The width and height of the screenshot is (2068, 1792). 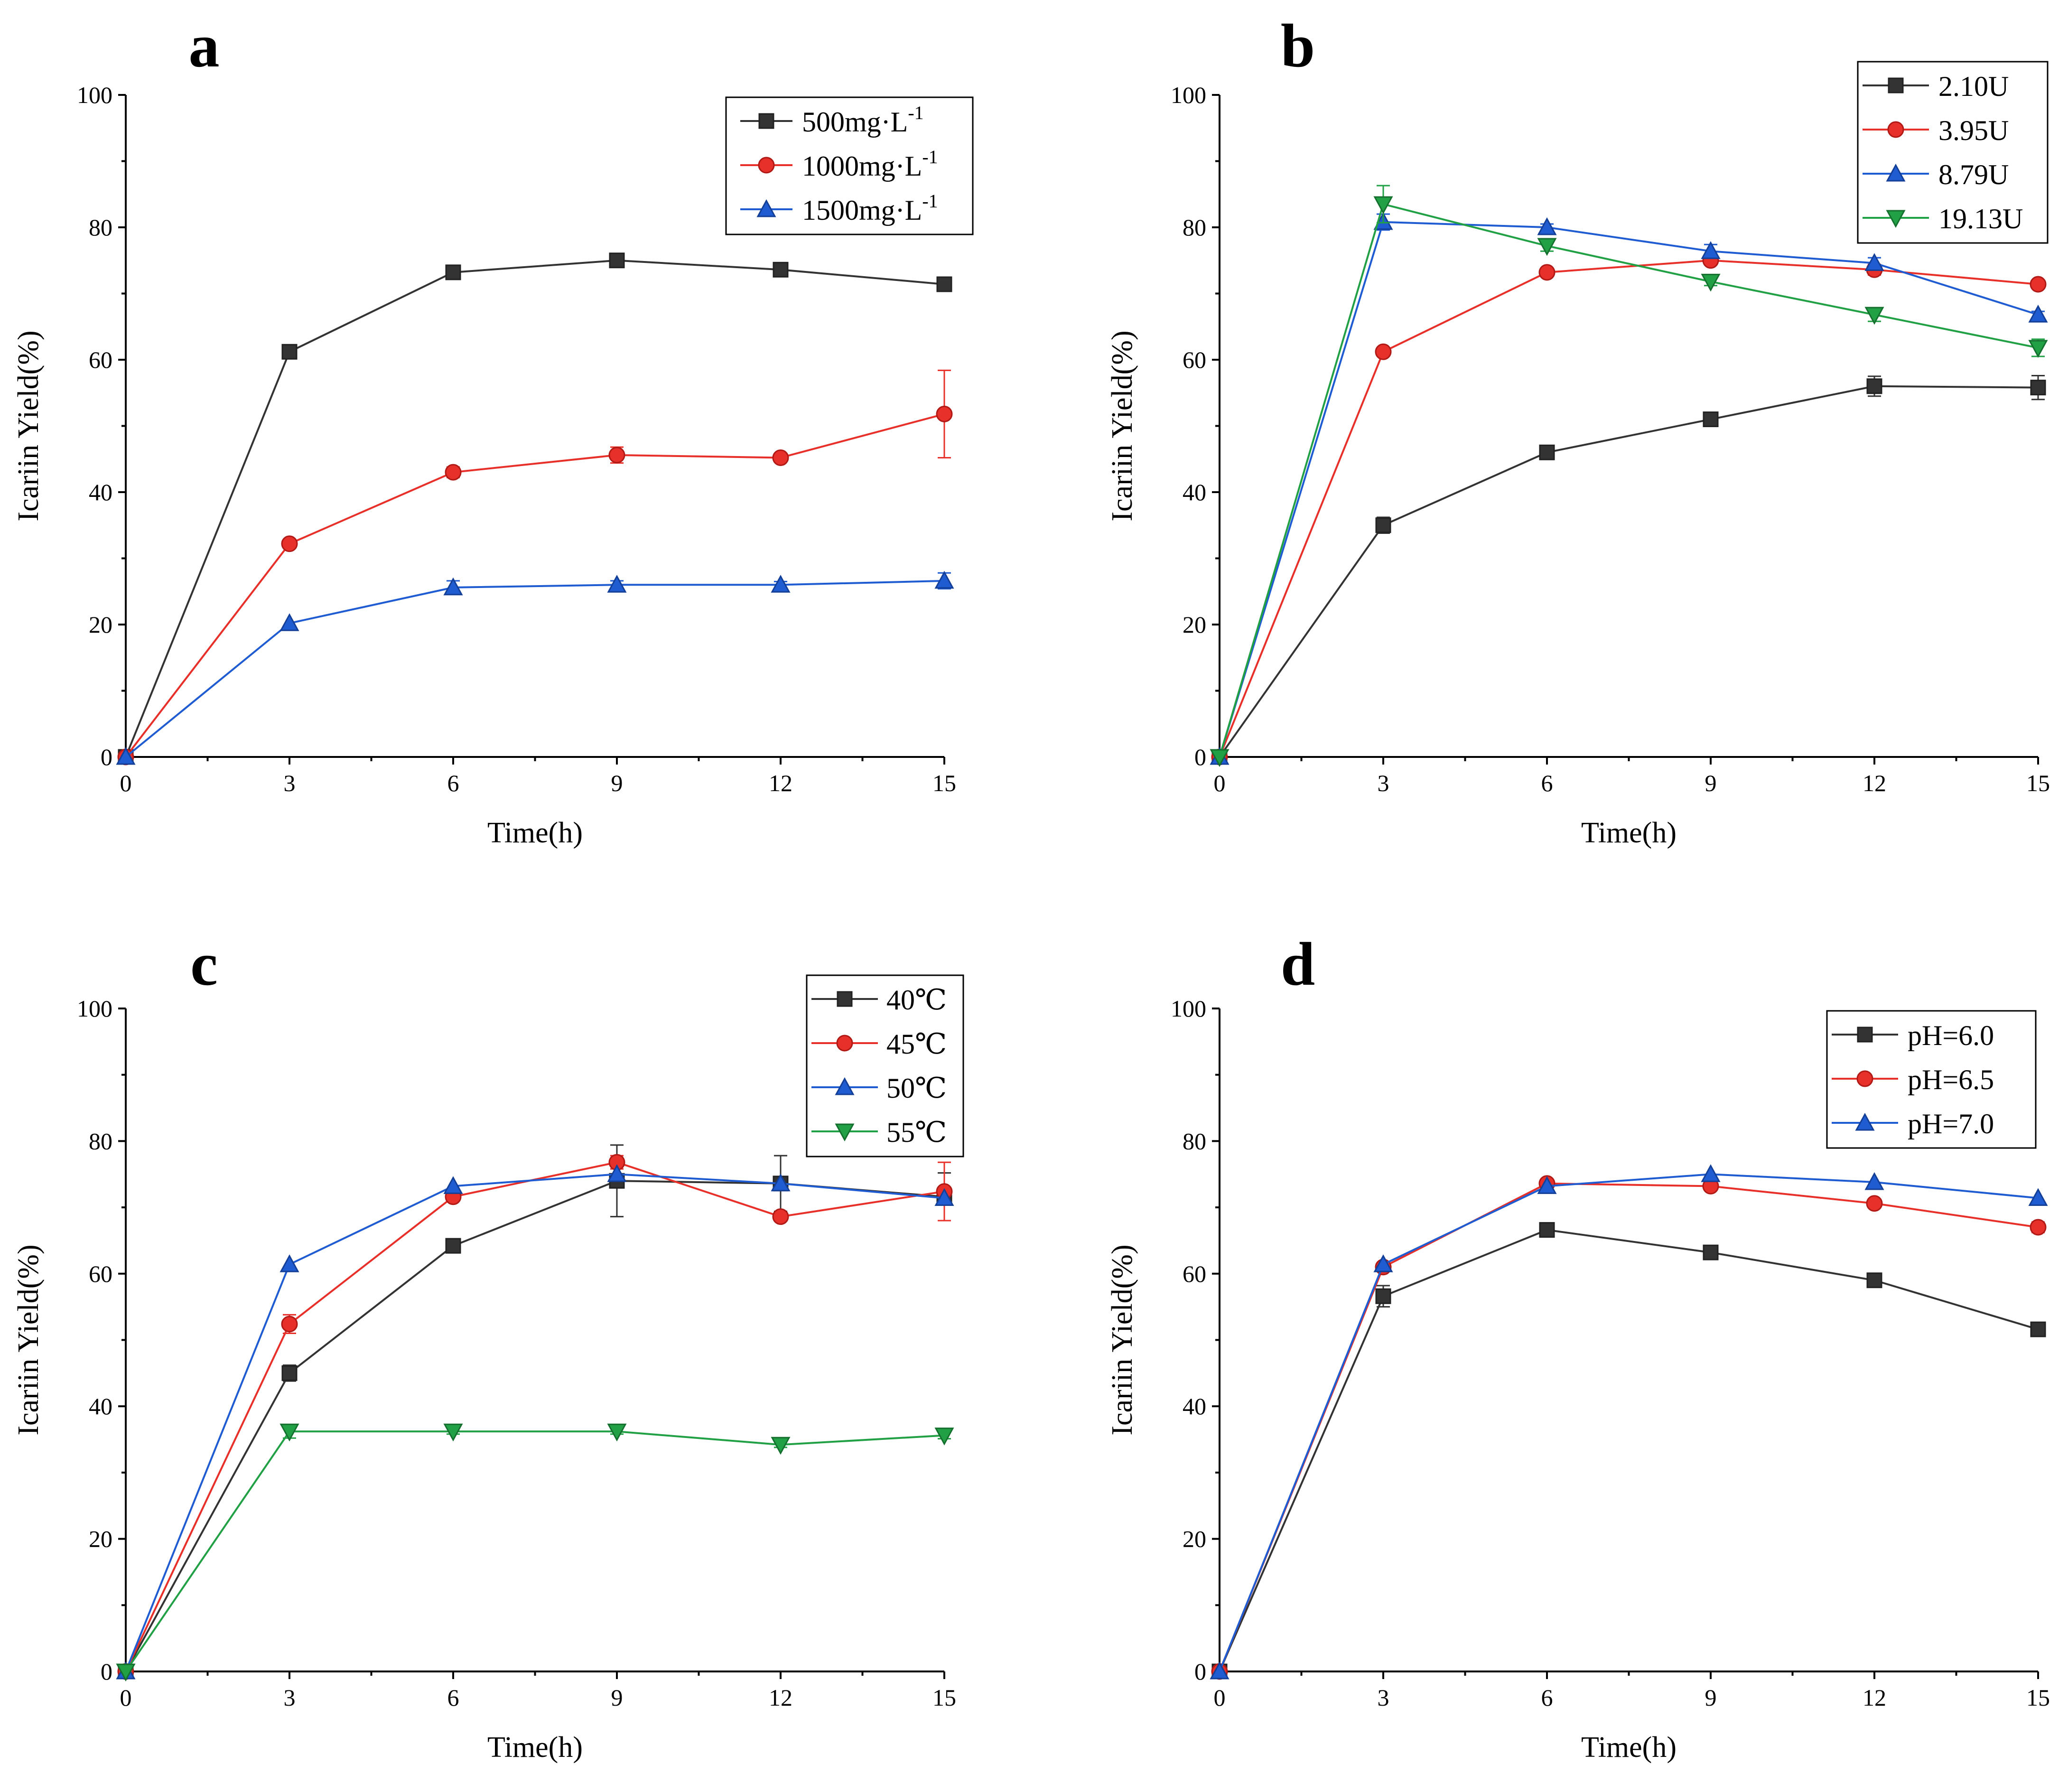 I want to click on series-pH=6.0, so click(x=1629, y=1451).